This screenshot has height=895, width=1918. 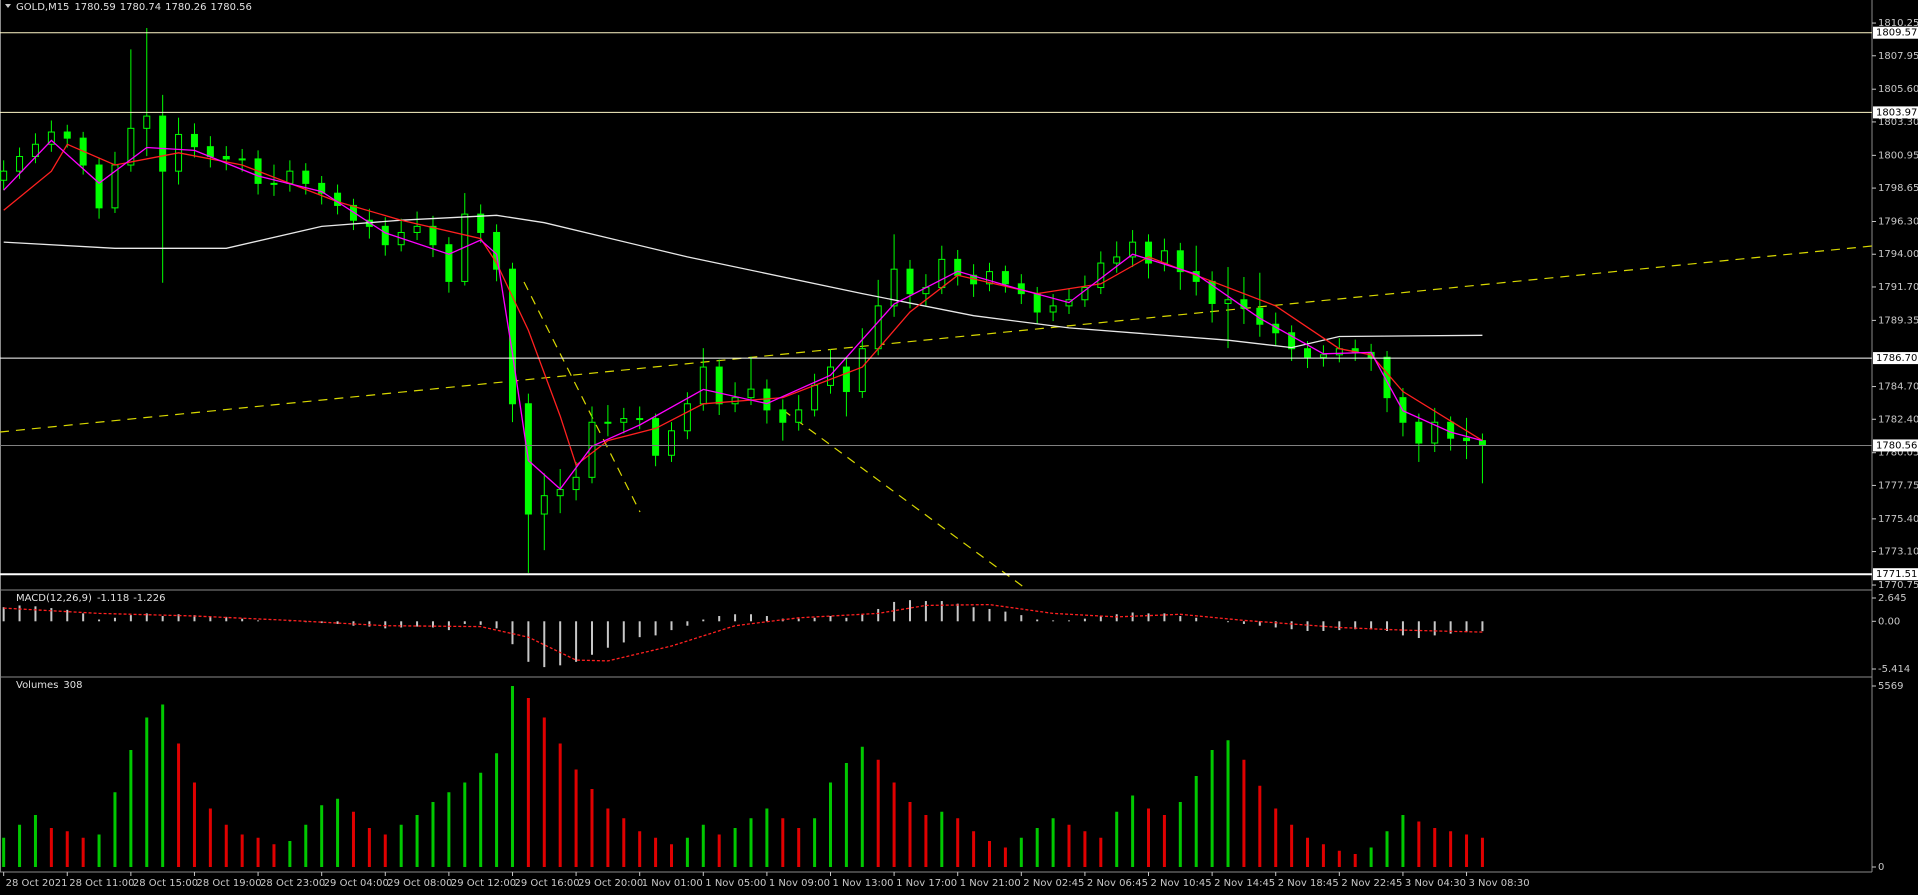 I want to click on level-label: 1771.51, so click(x=1896, y=574).